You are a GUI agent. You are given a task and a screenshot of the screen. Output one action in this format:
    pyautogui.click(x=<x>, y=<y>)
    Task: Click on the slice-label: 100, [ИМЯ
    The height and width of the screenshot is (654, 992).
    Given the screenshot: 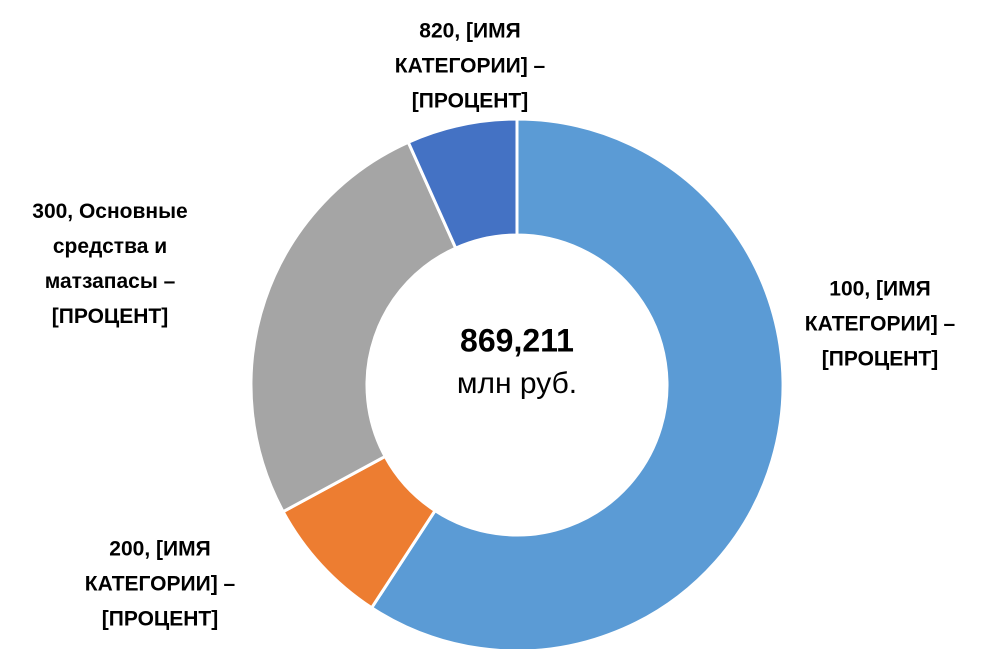 What is the action you would take?
    pyautogui.click(x=879, y=289)
    